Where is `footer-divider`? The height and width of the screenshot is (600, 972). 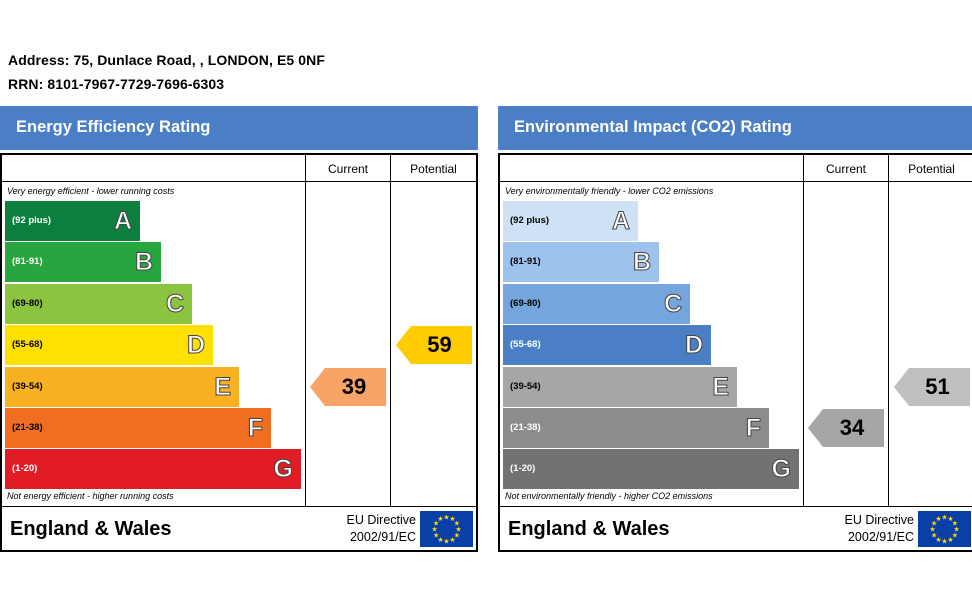
footer-divider is located at coordinates (736, 506).